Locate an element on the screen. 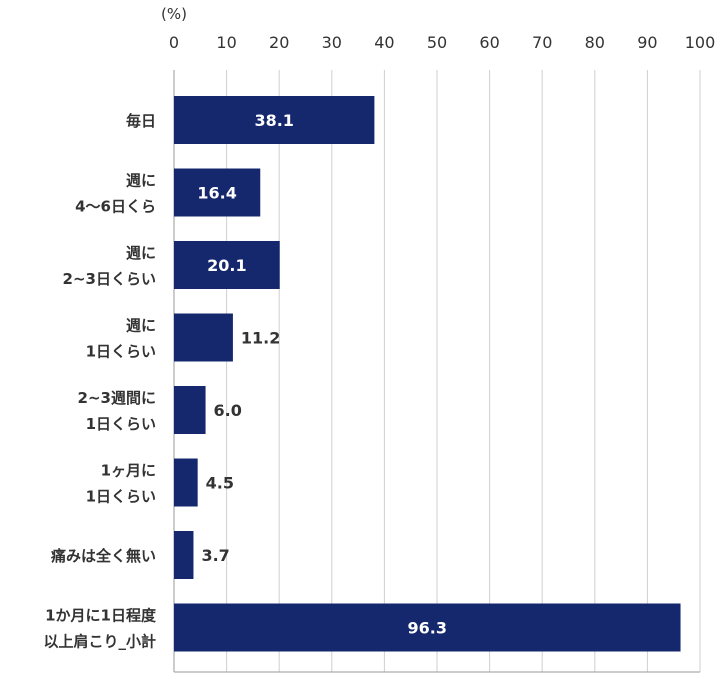 The width and height of the screenshot is (722, 686). value-label: 20.1 is located at coordinates (226, 265).